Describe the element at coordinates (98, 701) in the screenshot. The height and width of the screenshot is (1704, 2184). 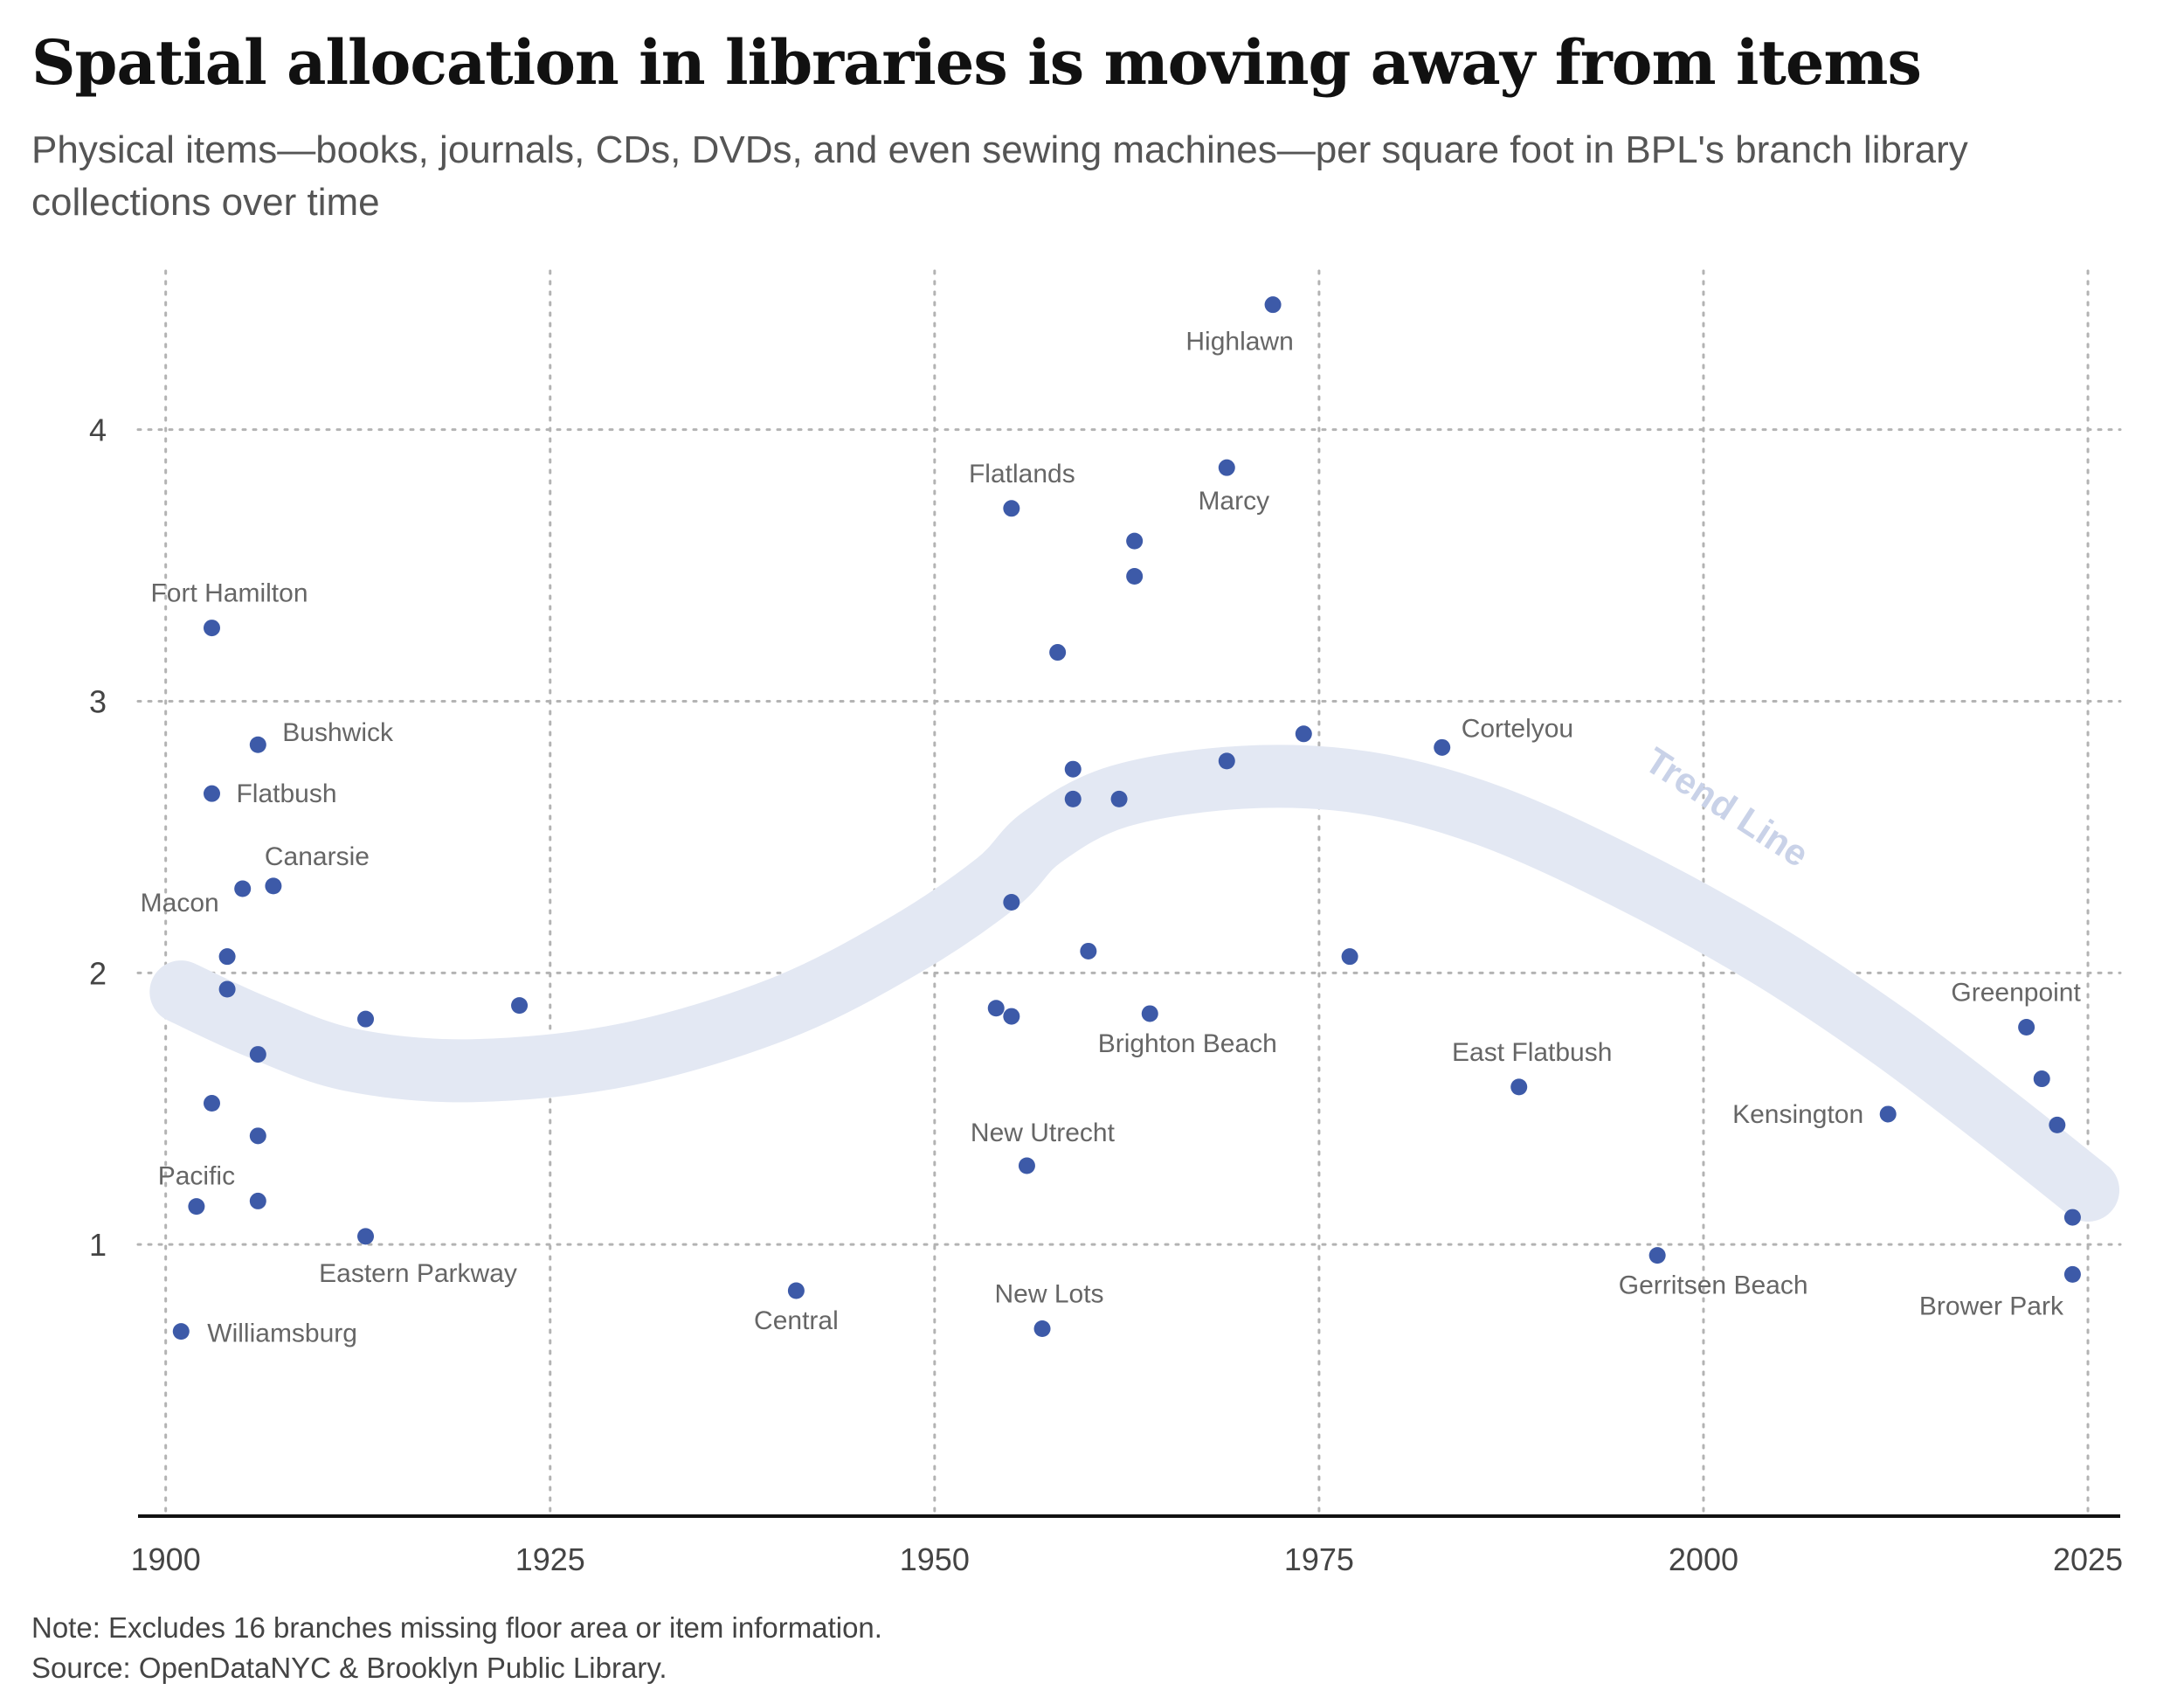
I see `y-tick-label-3: 3` at that location.